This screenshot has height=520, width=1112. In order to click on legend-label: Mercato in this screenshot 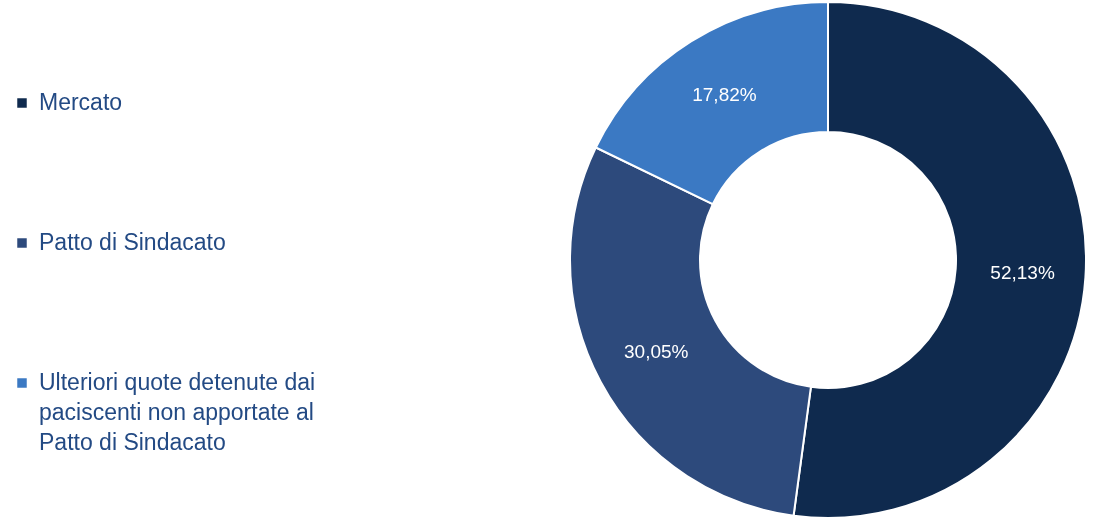, I will do `click(81, 102)`.